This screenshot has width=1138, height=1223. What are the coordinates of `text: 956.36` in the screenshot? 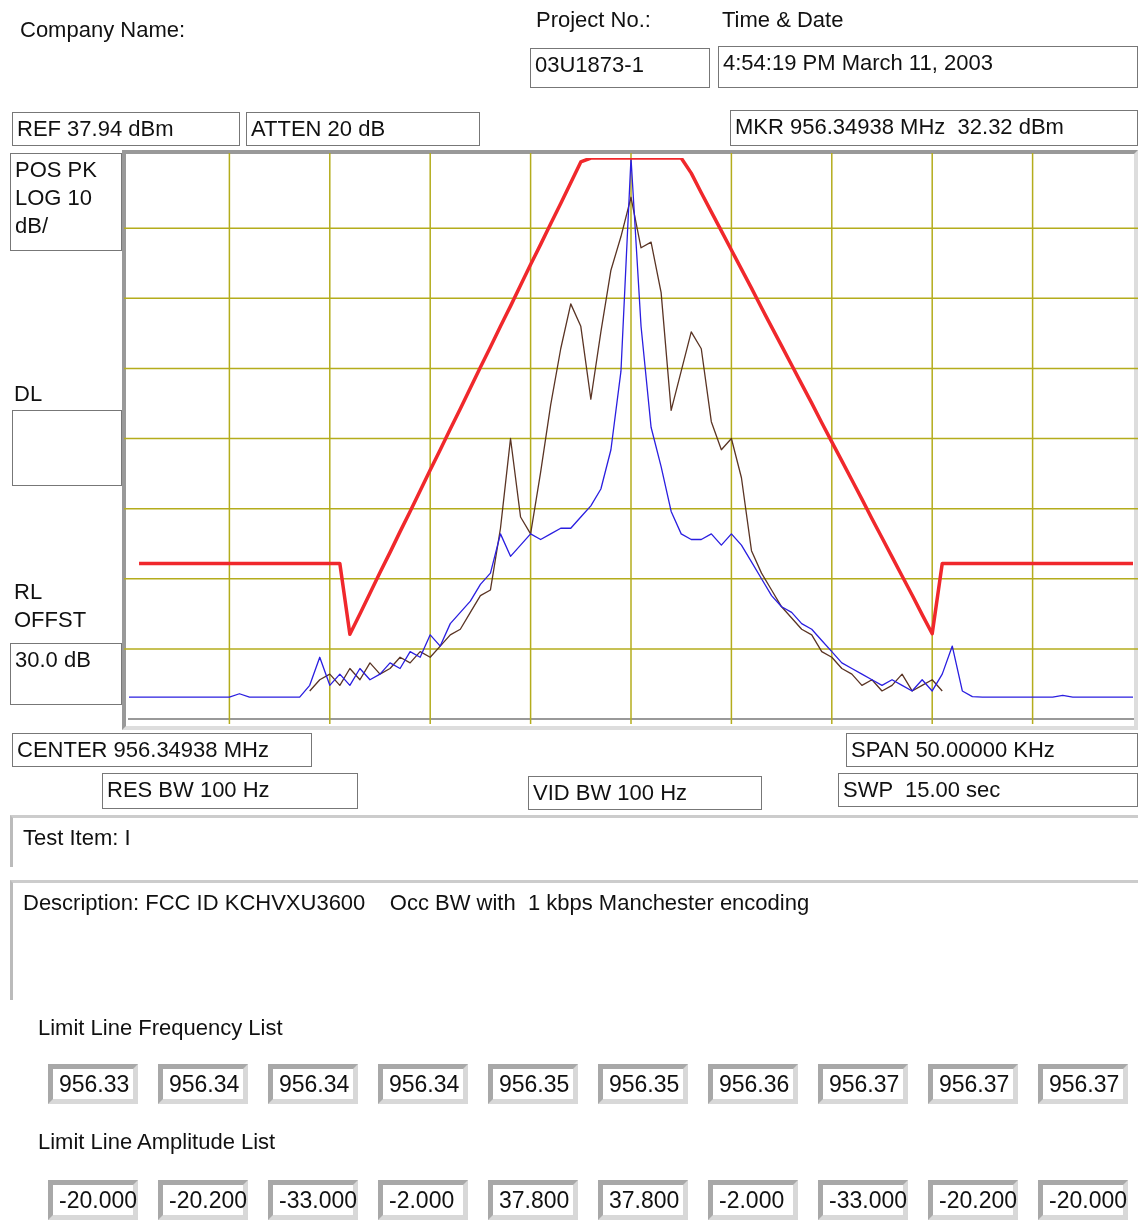 It's located at (753, 1084).